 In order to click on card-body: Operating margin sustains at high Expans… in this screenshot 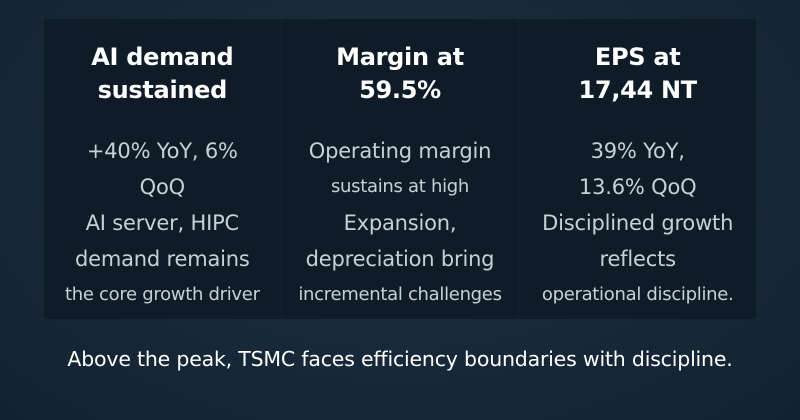, I will do `click(400, 223)`.